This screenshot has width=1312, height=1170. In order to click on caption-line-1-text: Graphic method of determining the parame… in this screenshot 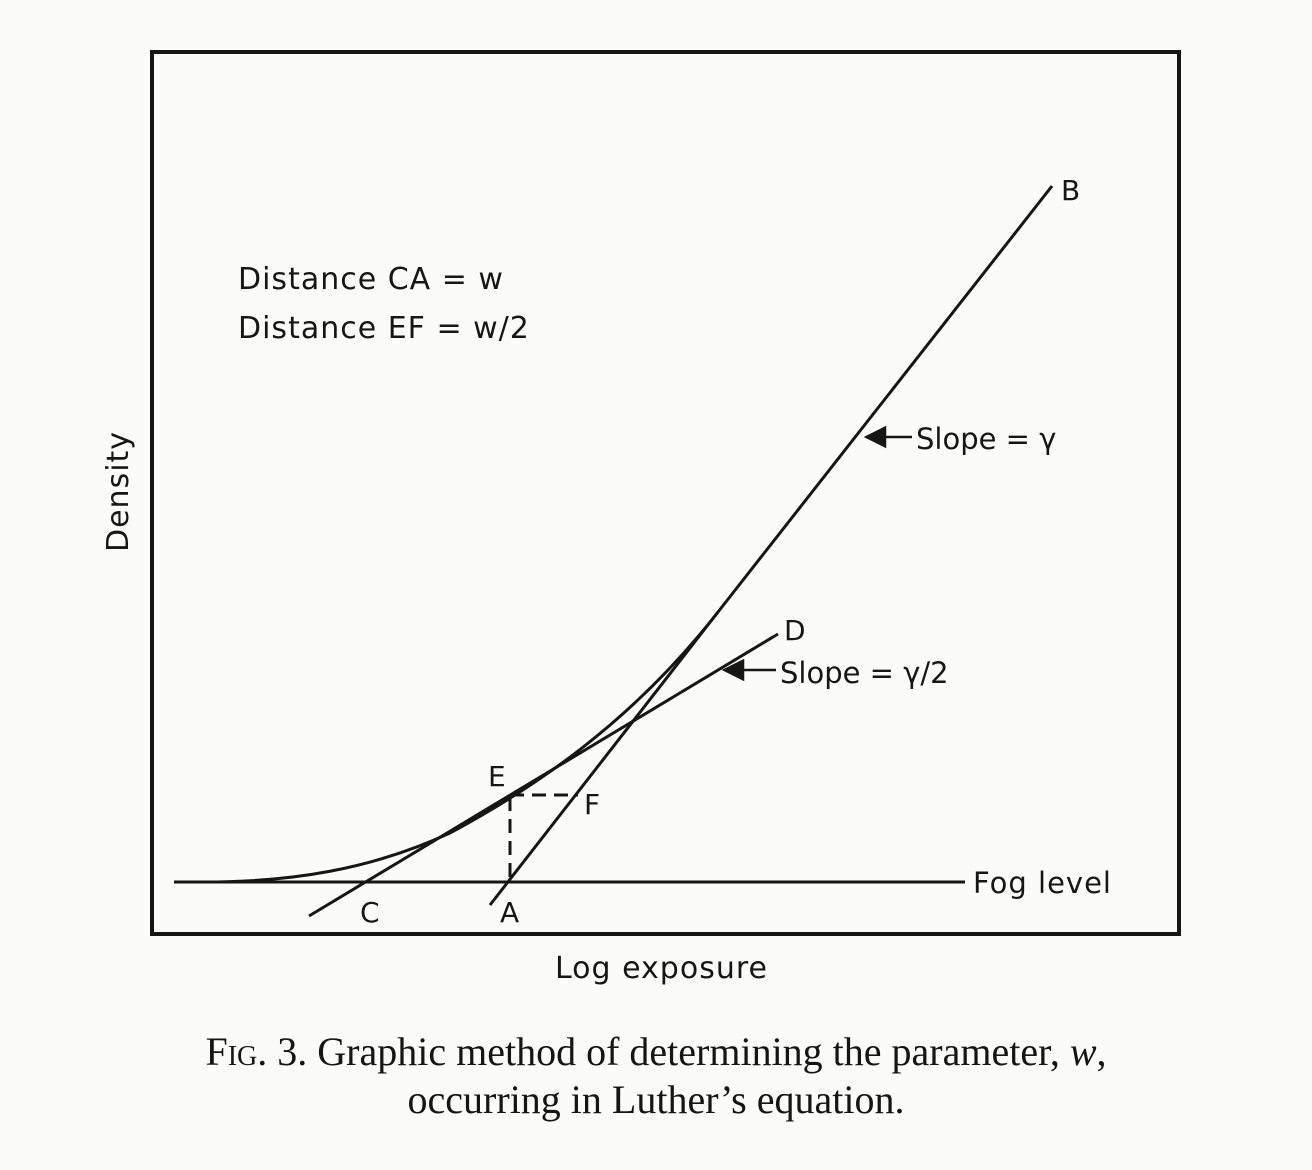, I will do `click(688, 1051)`.